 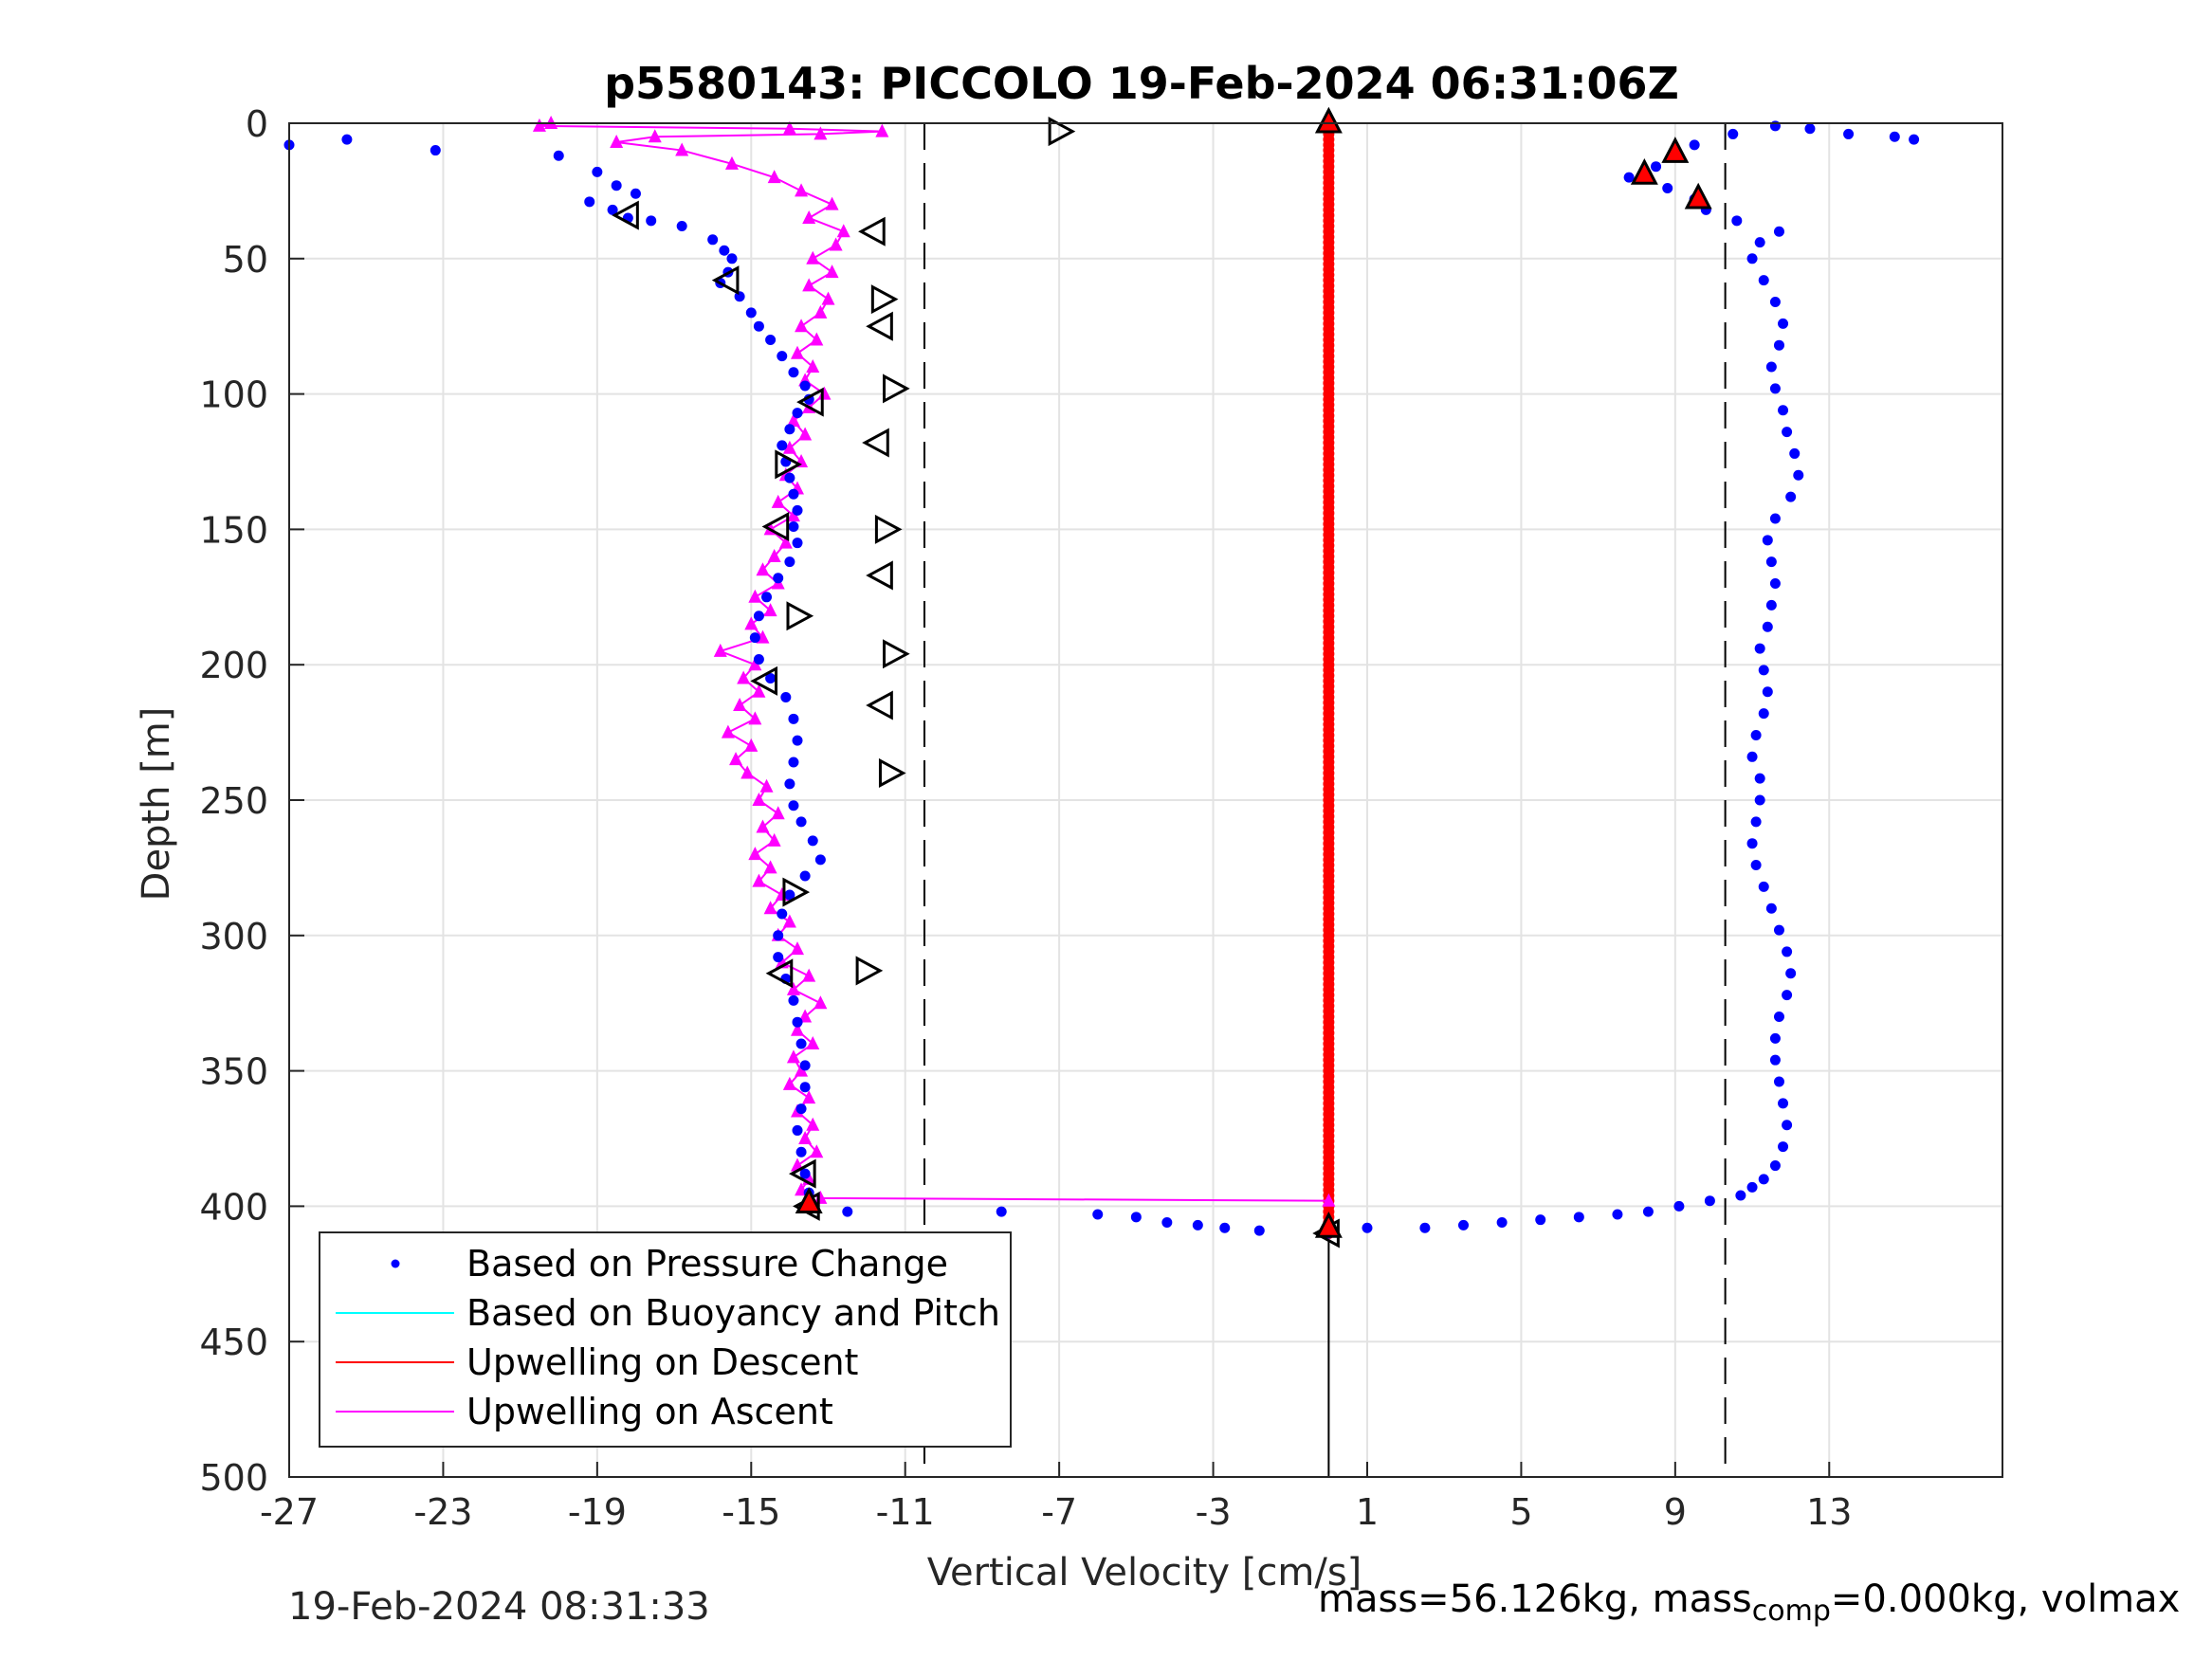 What do you see at coordinates (1698, 196) in the screenshot?
I see `red-triangle-marker` at bounding box center [1698, 196].